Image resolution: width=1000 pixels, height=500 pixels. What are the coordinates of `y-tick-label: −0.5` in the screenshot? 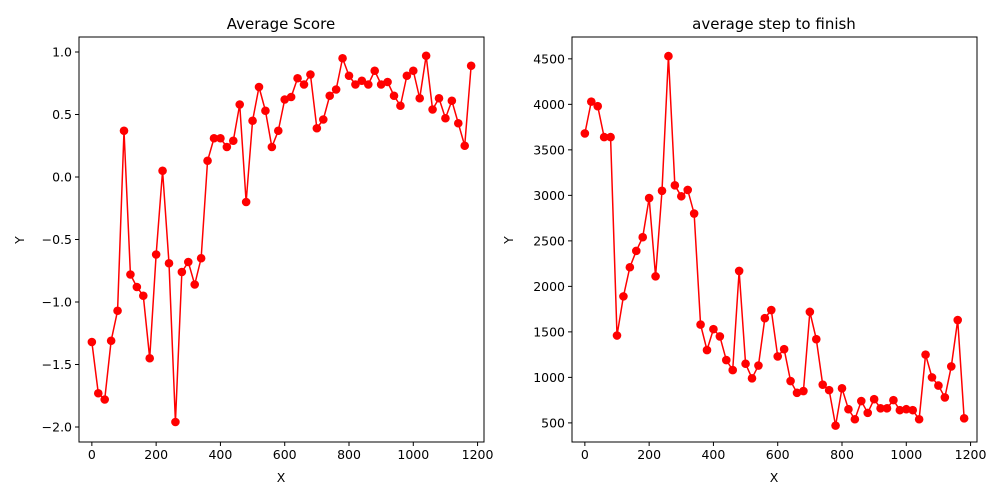 It's located at (57, 239).